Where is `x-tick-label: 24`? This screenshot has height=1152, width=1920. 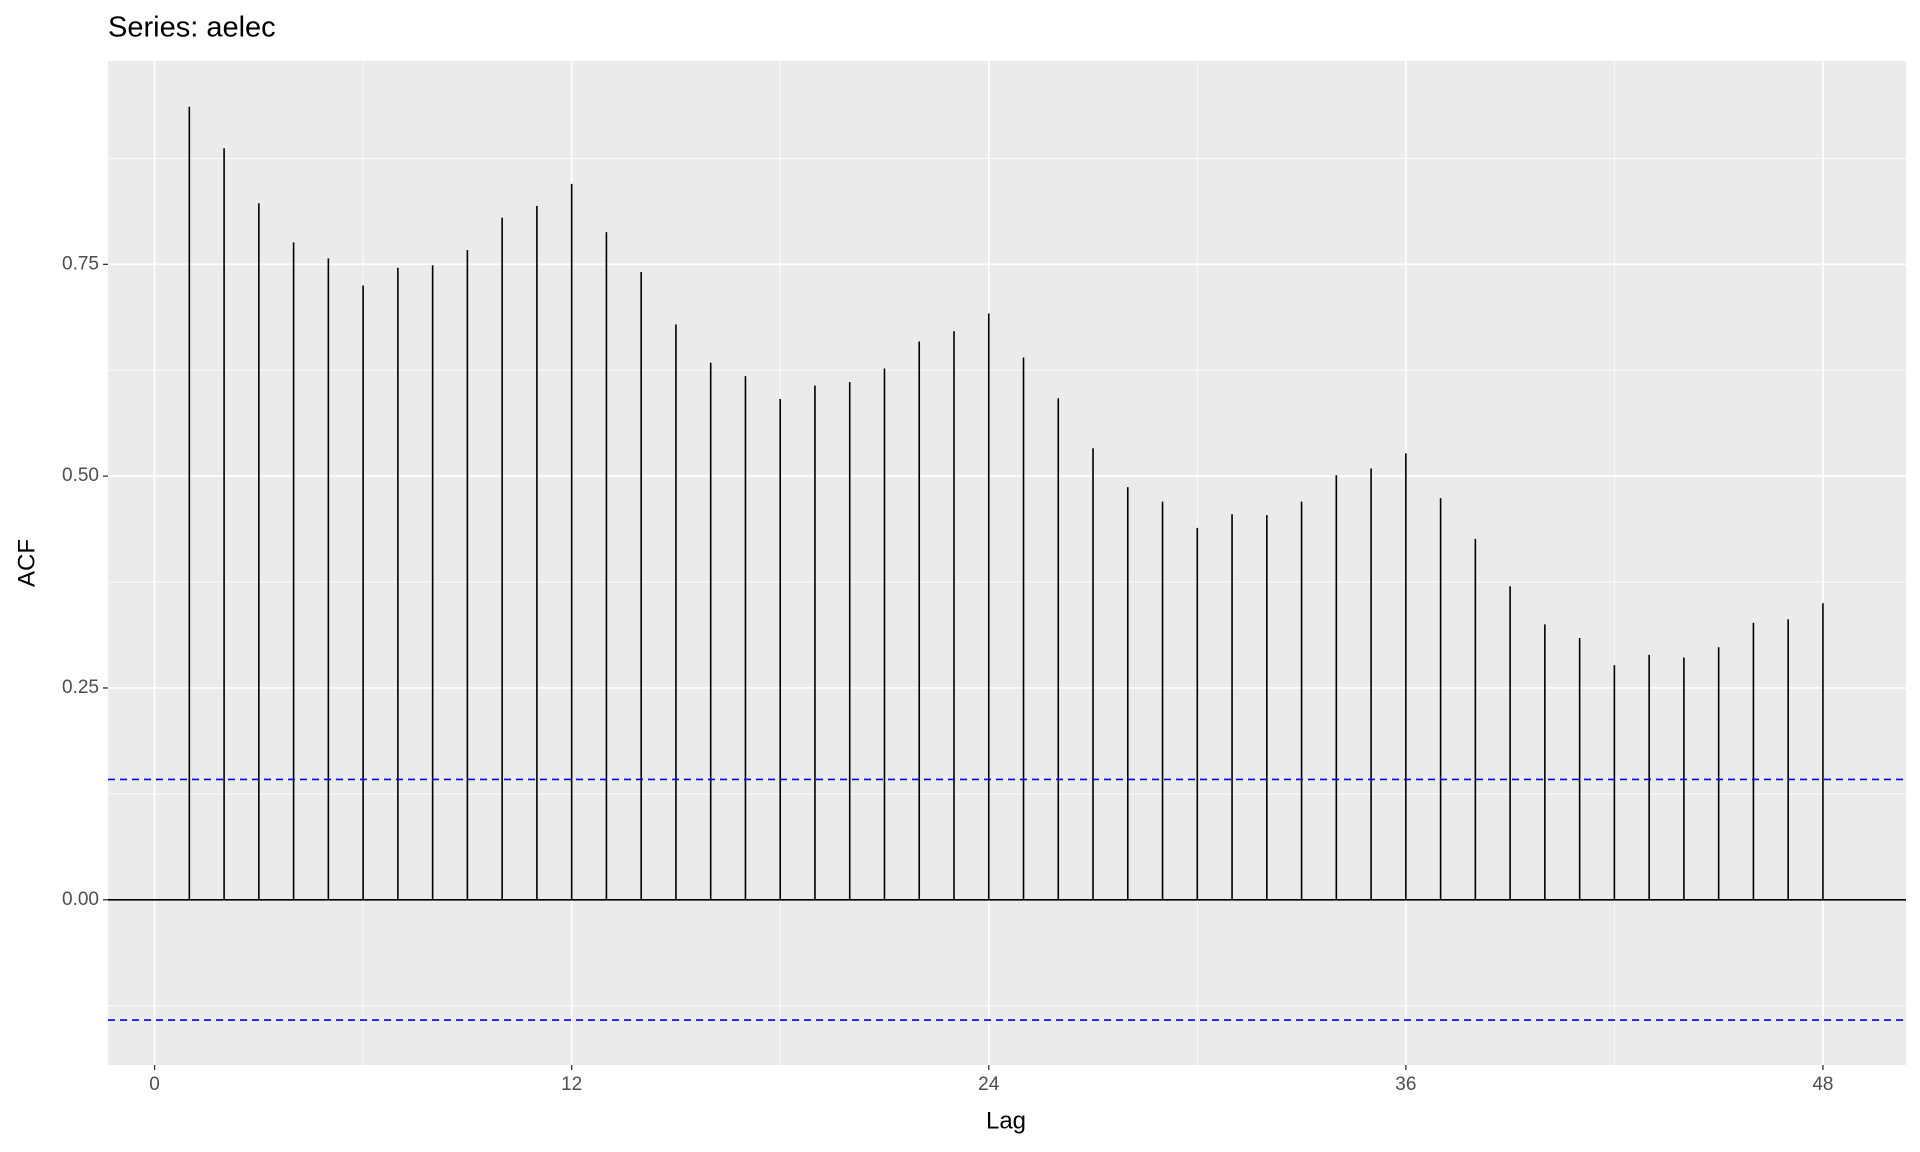
x-tick-label: 24 is located at coordinates (989, 1084).